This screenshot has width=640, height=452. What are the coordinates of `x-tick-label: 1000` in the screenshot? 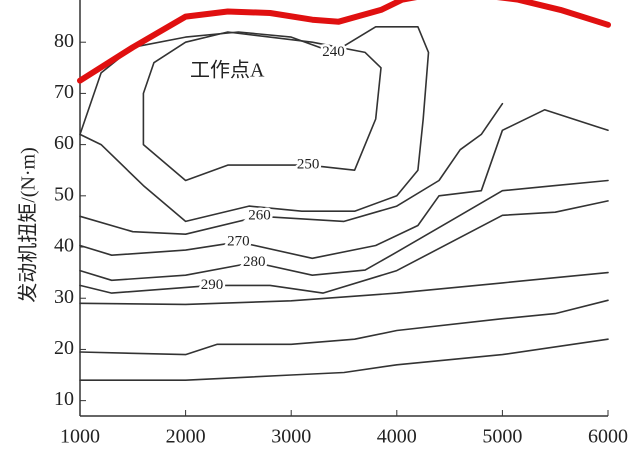 It's located at (80, 437).